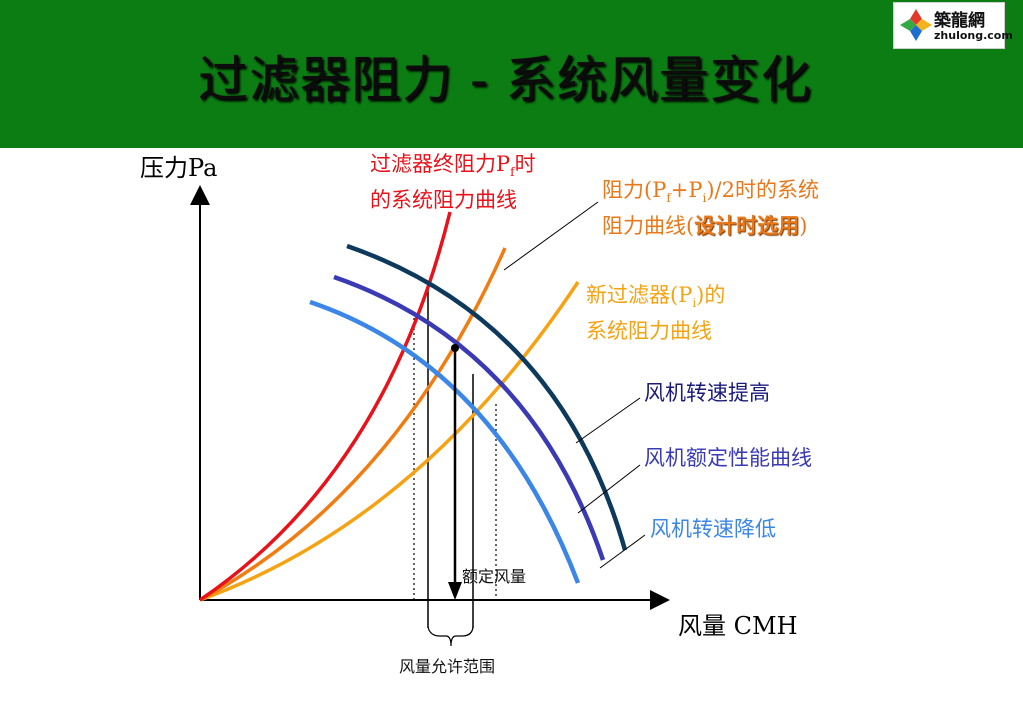 The height and width of the screenshot is (708, 1023). I want to click on new-filter-curve-label: 新过滤器(Pi)的 系统阻力曲线, so click(656, 313).